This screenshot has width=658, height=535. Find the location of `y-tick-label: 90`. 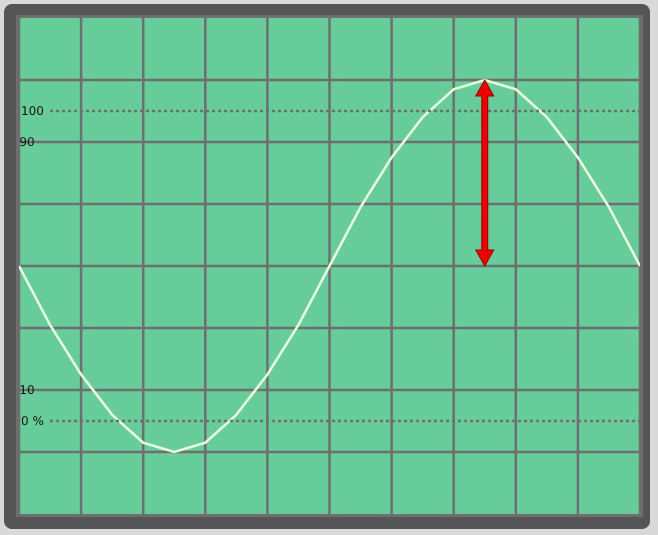

y-tick-label: 90 is located at coordinates (27, 142).